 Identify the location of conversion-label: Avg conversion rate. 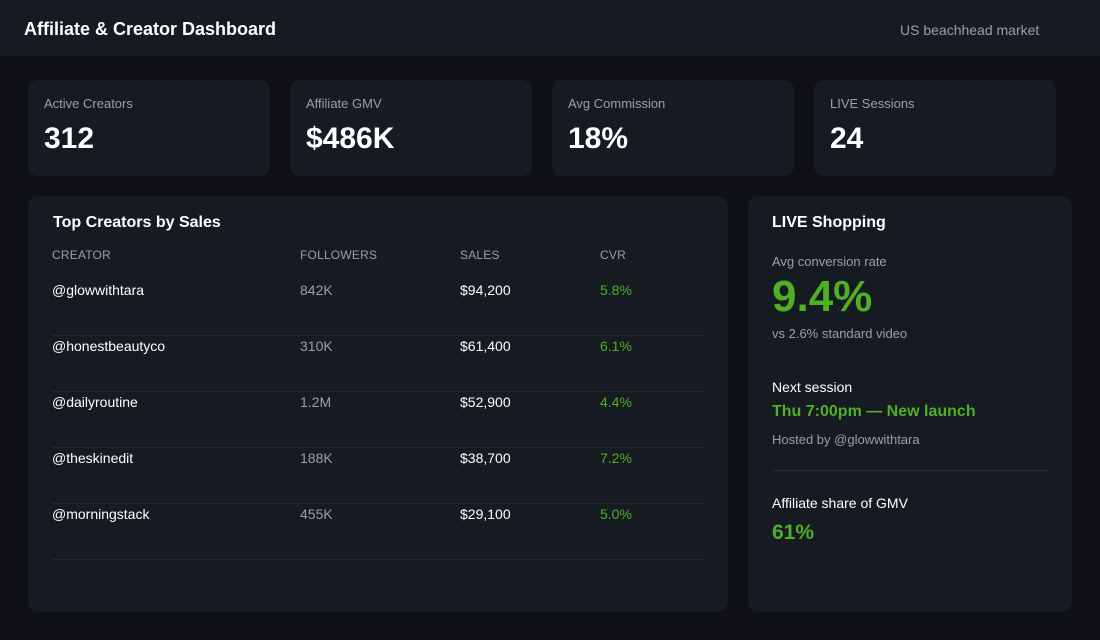
(829, 261).